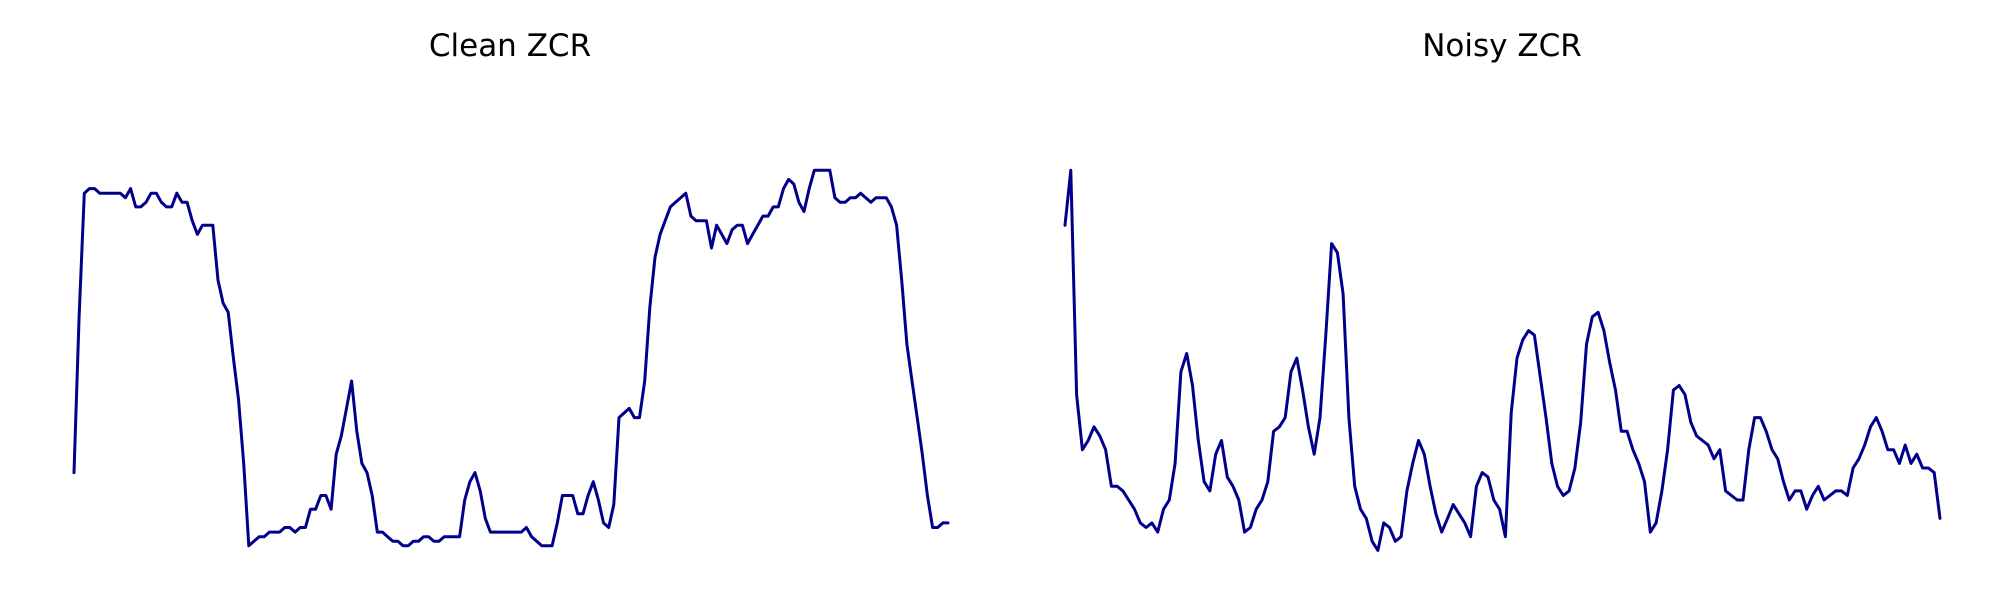 The image size is (2000, 600). I want to click on chart-title: Noisy ZCR, so click(1502, 46).